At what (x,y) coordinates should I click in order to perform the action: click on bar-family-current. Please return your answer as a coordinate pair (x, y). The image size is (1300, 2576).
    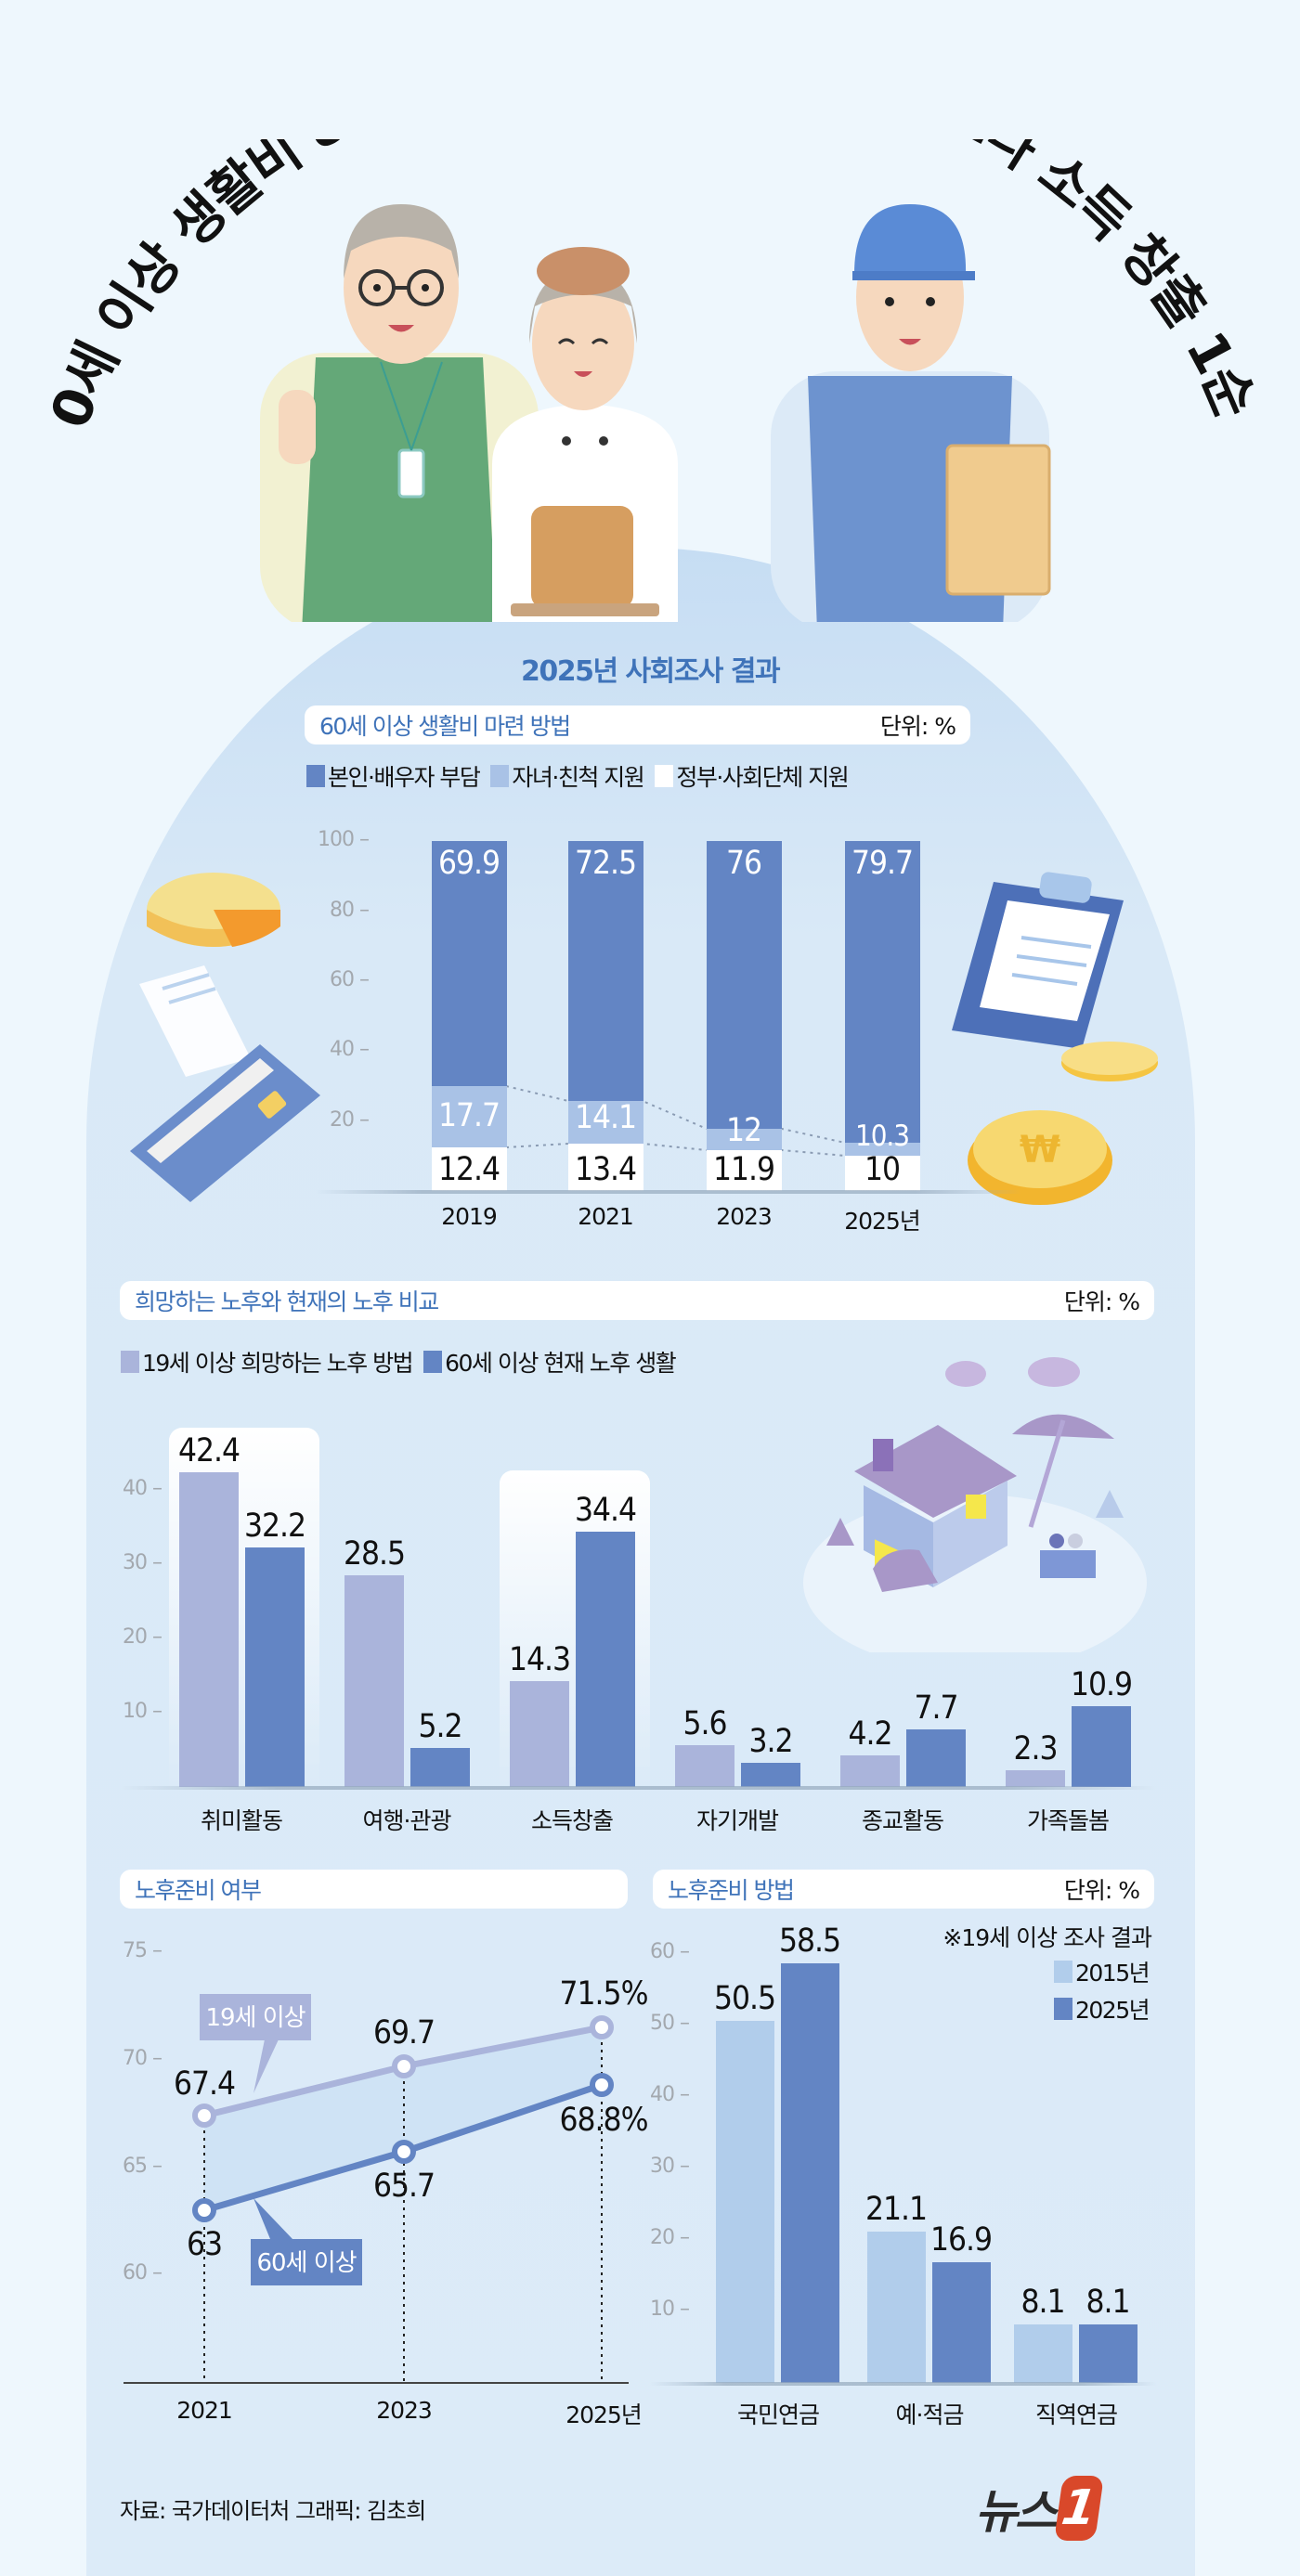
    Looking at the image, I should click on (1101, 1746).